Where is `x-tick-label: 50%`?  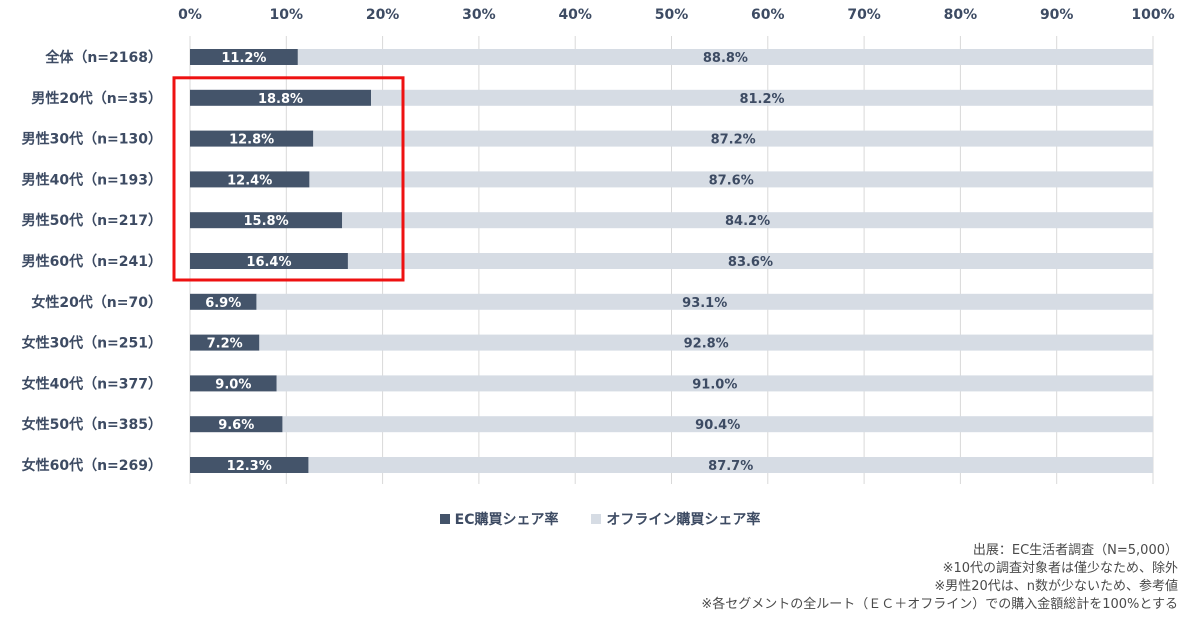 x-tick-label: 50% is located at coordinates (672, 15).